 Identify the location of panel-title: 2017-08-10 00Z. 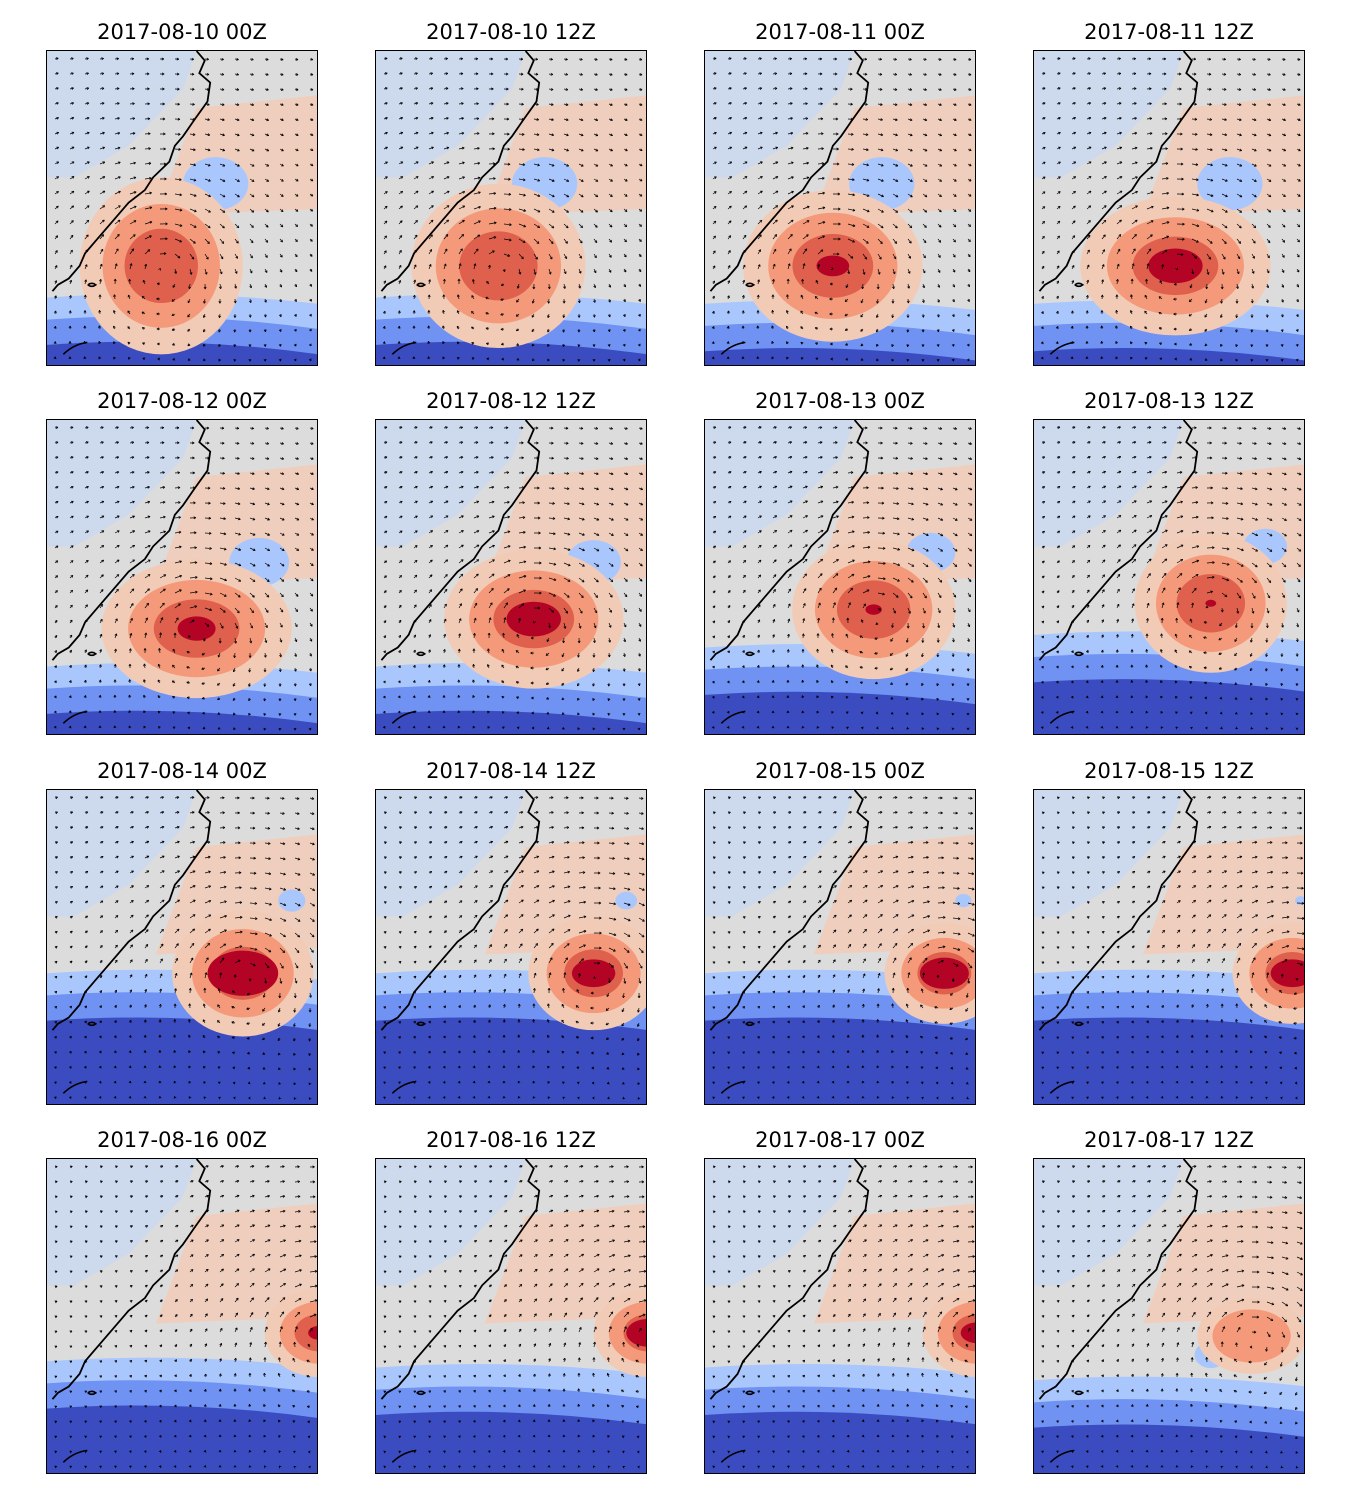
(182, 32).